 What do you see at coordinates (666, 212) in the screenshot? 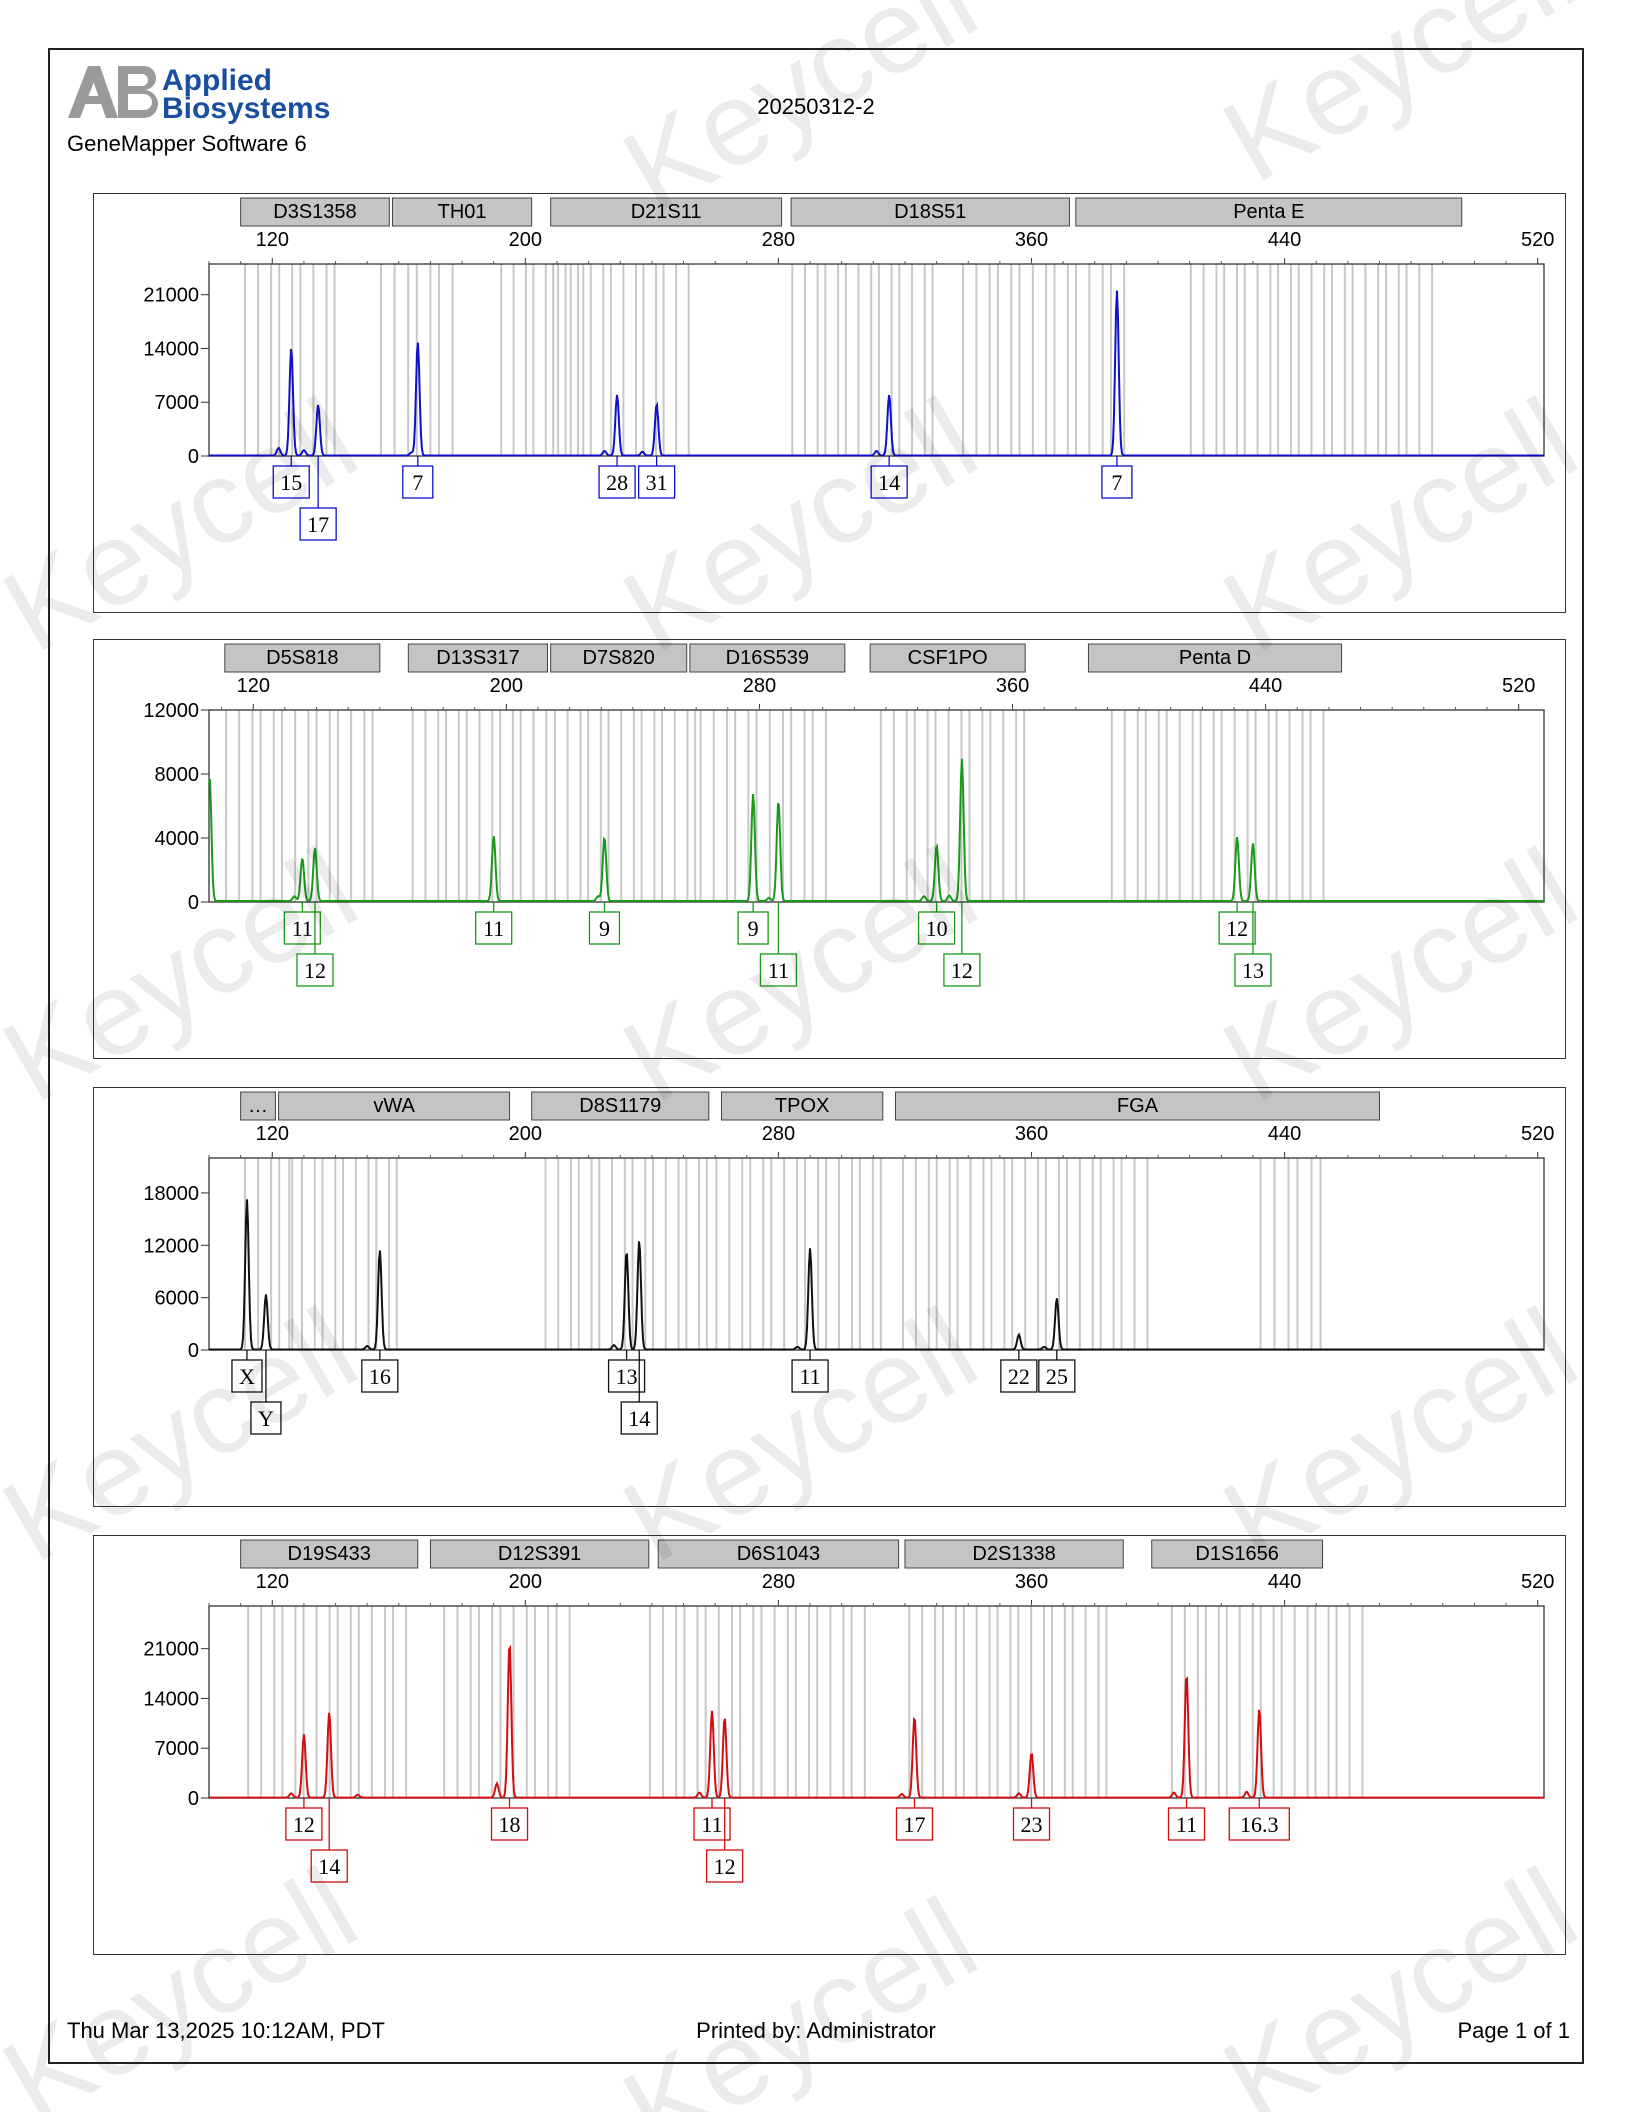
I see `locus-name: D21S11` at bounding box center [666, 212].